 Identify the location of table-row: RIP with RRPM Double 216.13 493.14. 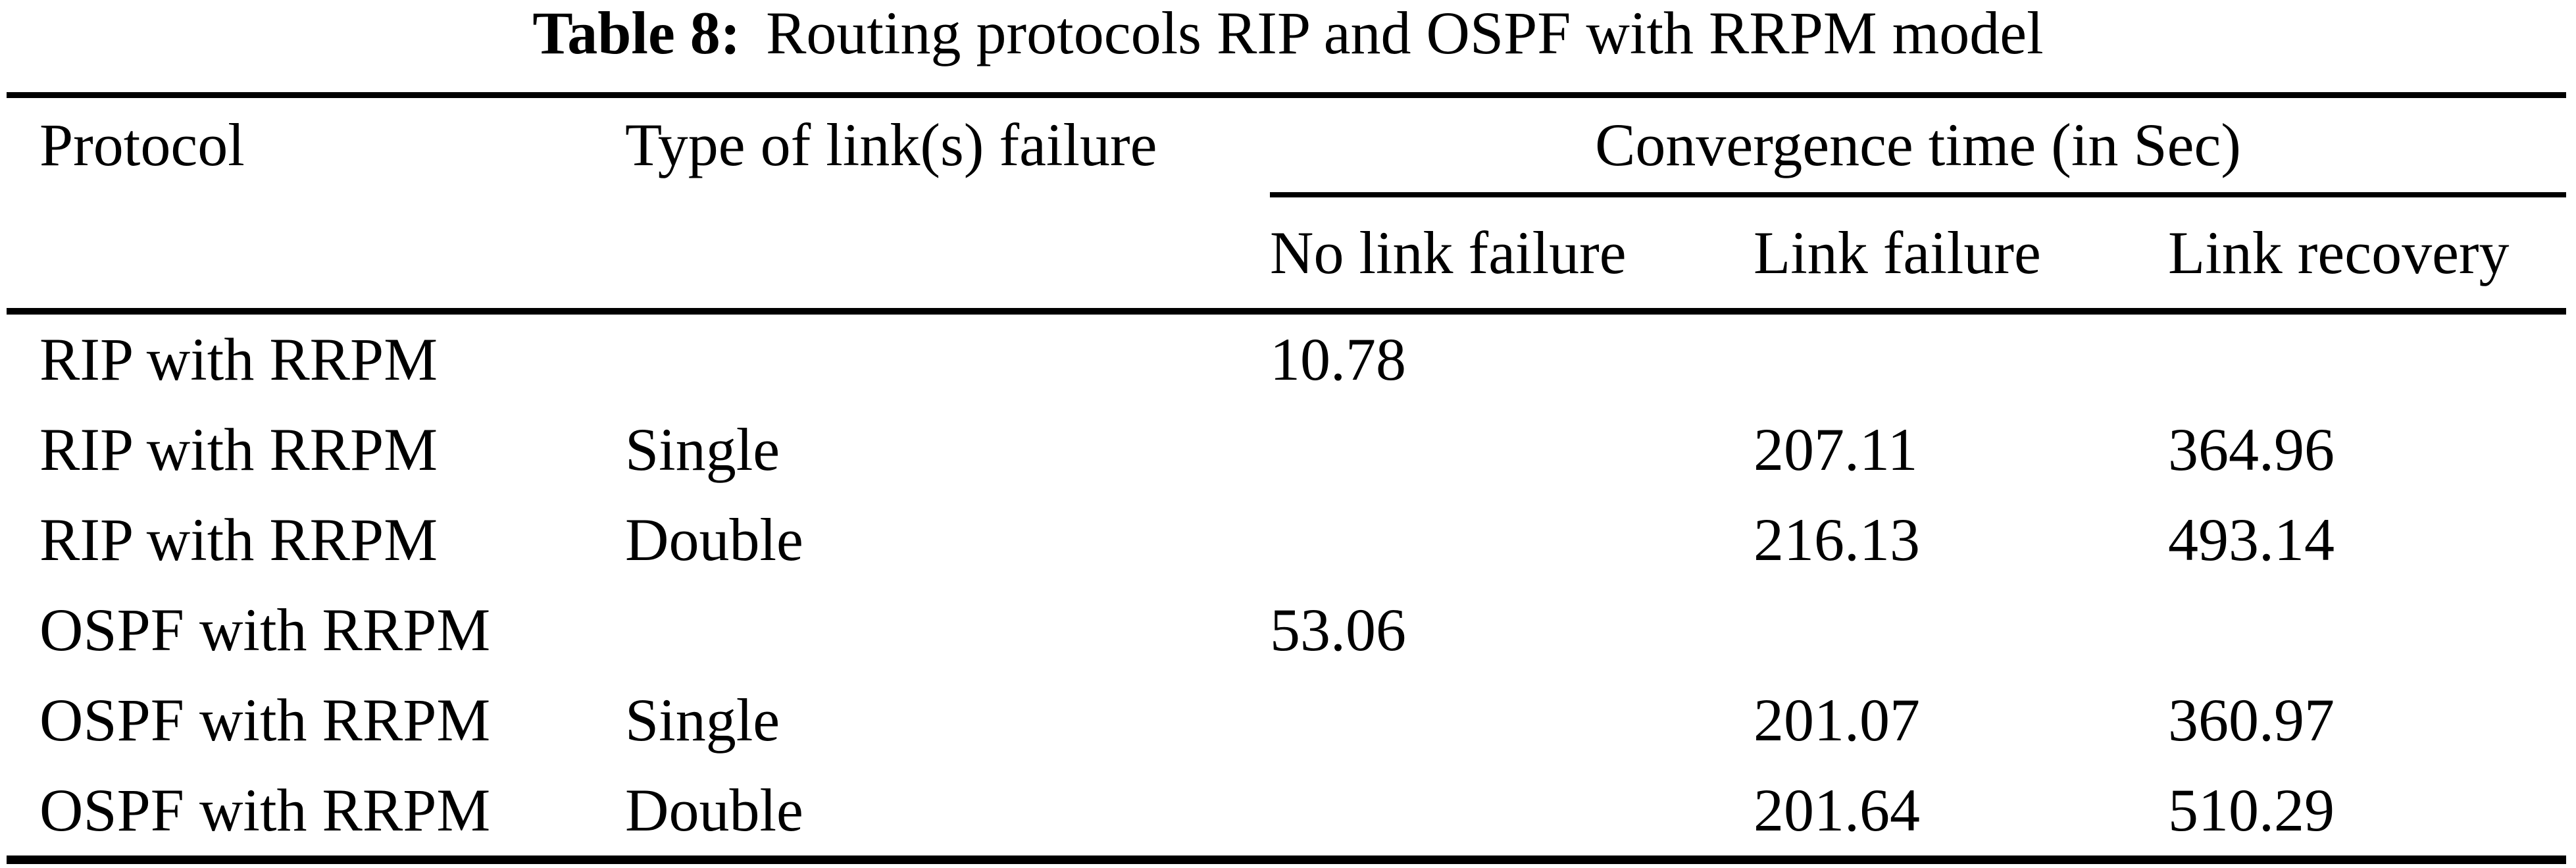
(1288, 540).